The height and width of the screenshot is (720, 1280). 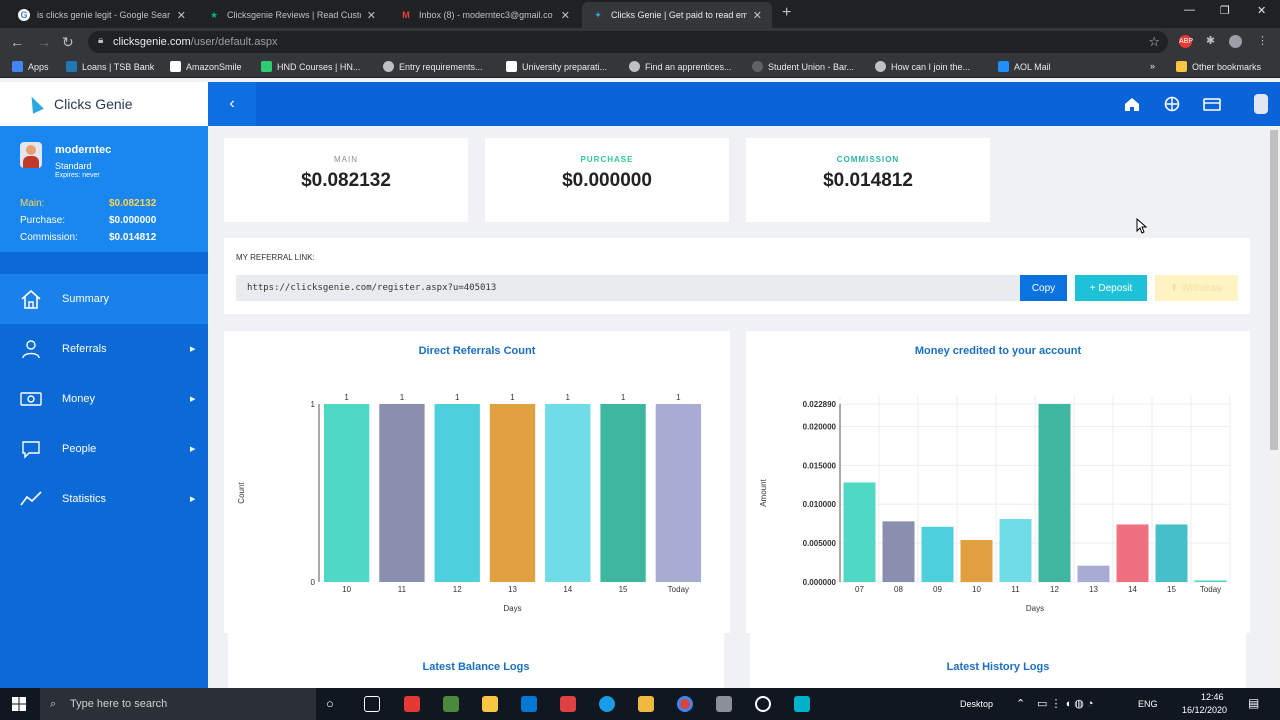 I want to click on google-icon: G, so click(x=24, y=15).